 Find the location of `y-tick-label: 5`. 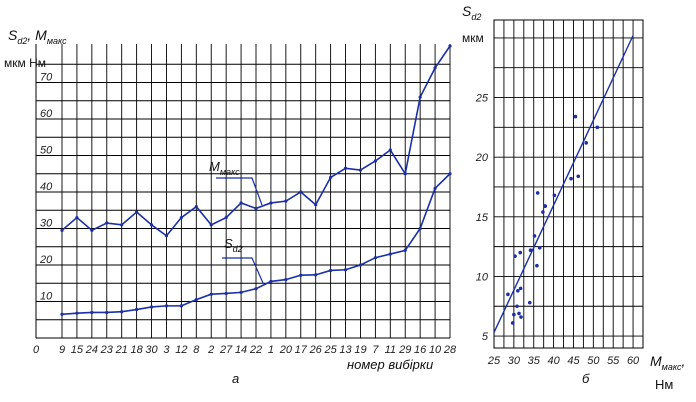

y-tick-label: 5 is located at coordinates (485, 337).